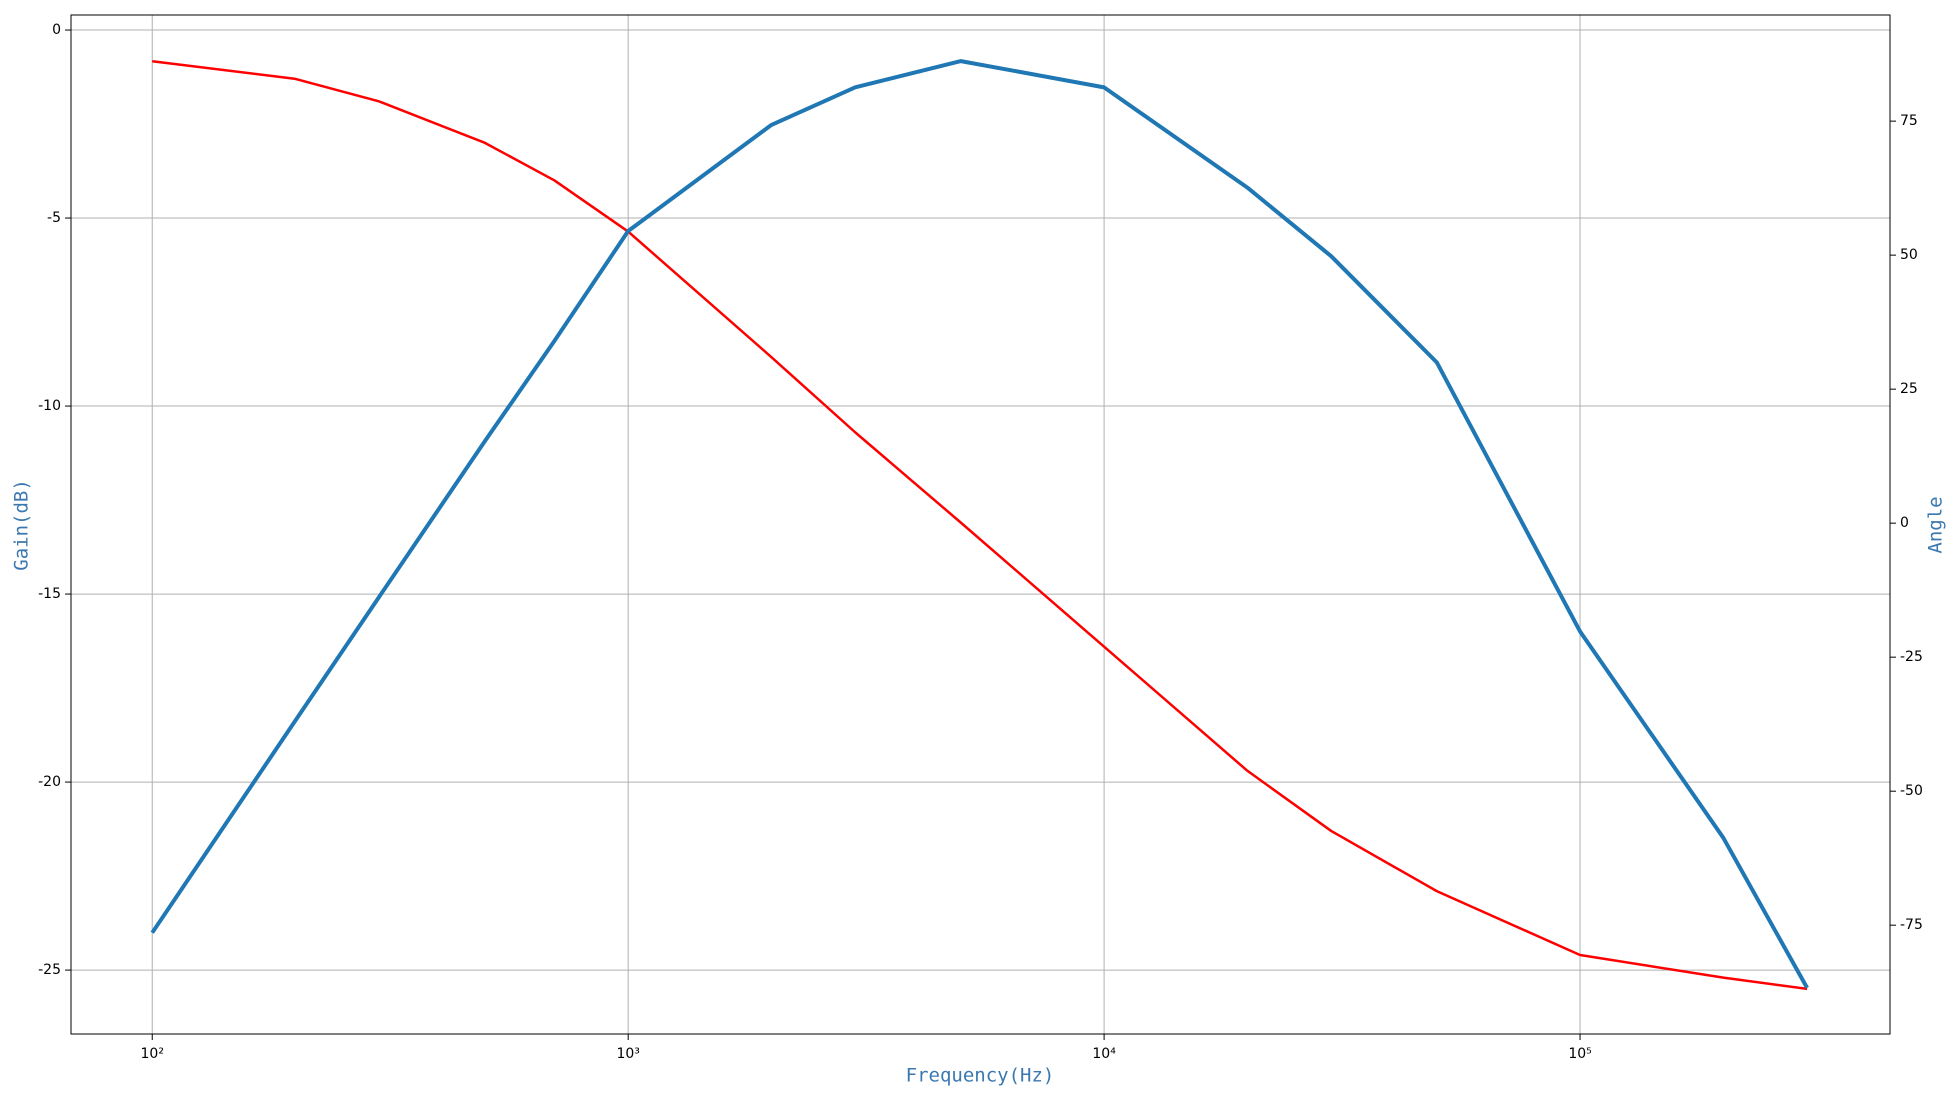  Describe the element at coordinates (1904, 523) in the screenshot. I see `y2-tick-label: 0` at that location.